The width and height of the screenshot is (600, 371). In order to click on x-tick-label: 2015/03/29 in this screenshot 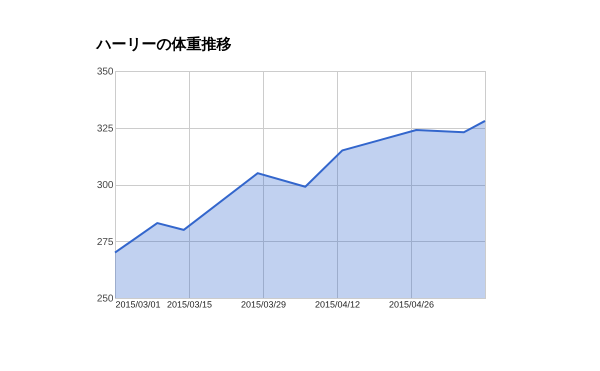, I will do `click(263, 305)`.